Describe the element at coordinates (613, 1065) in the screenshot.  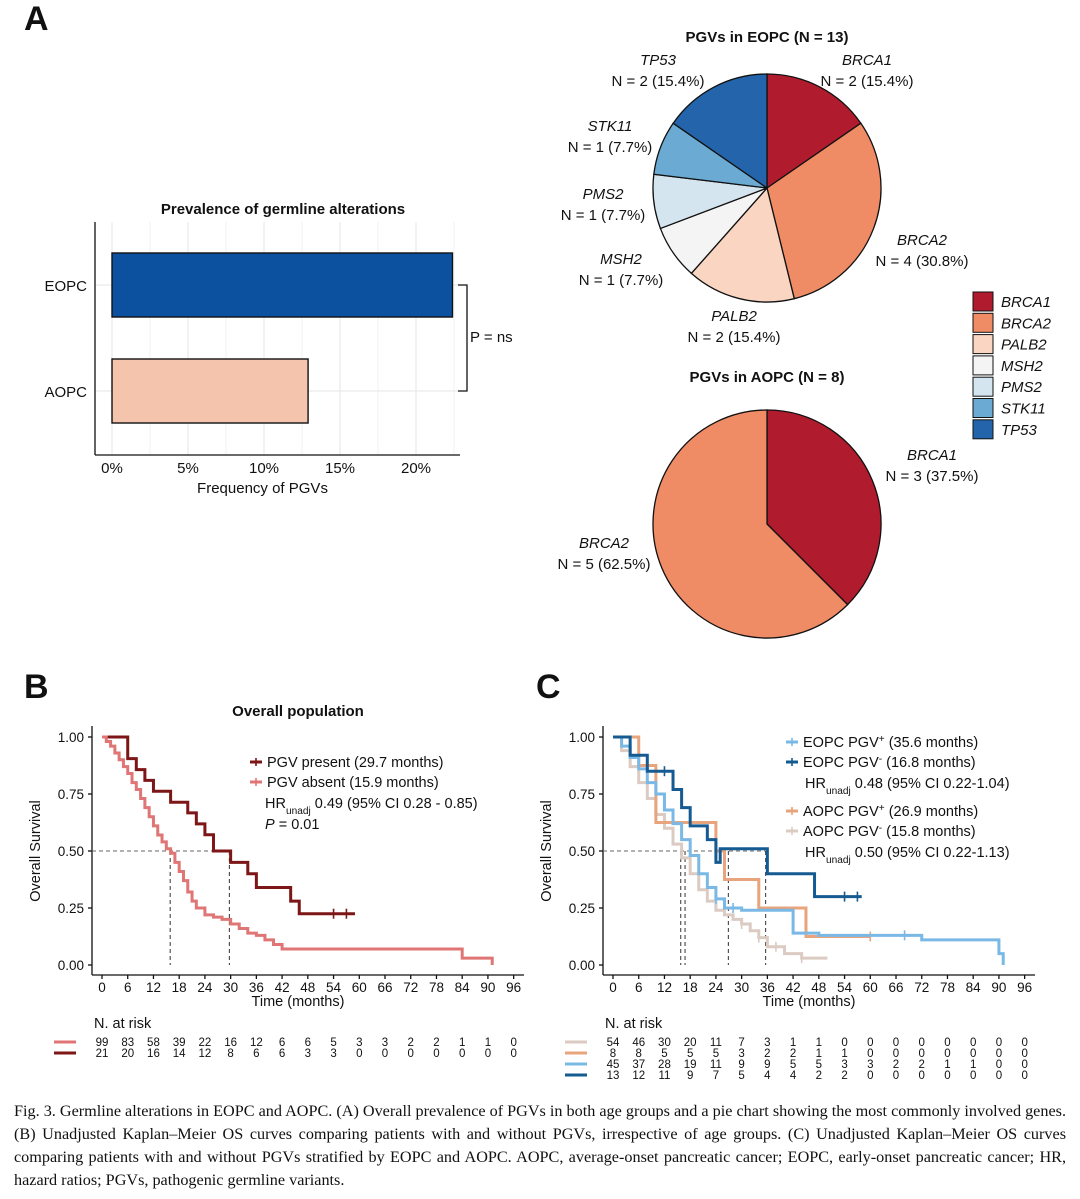
I see `risk-count: 45` at that location.